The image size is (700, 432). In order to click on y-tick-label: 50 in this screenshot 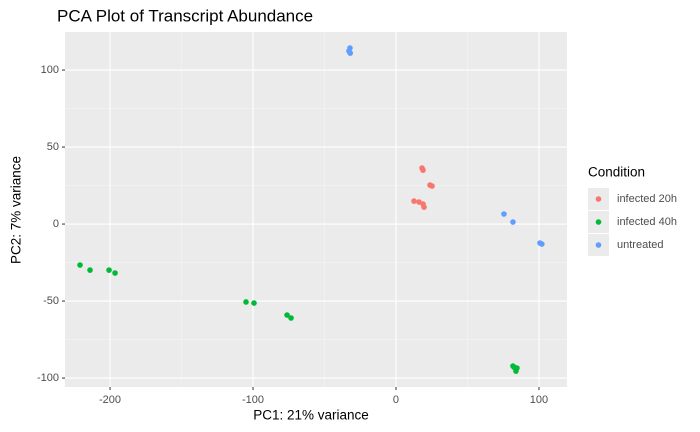, I will do `click(53, 147)`.